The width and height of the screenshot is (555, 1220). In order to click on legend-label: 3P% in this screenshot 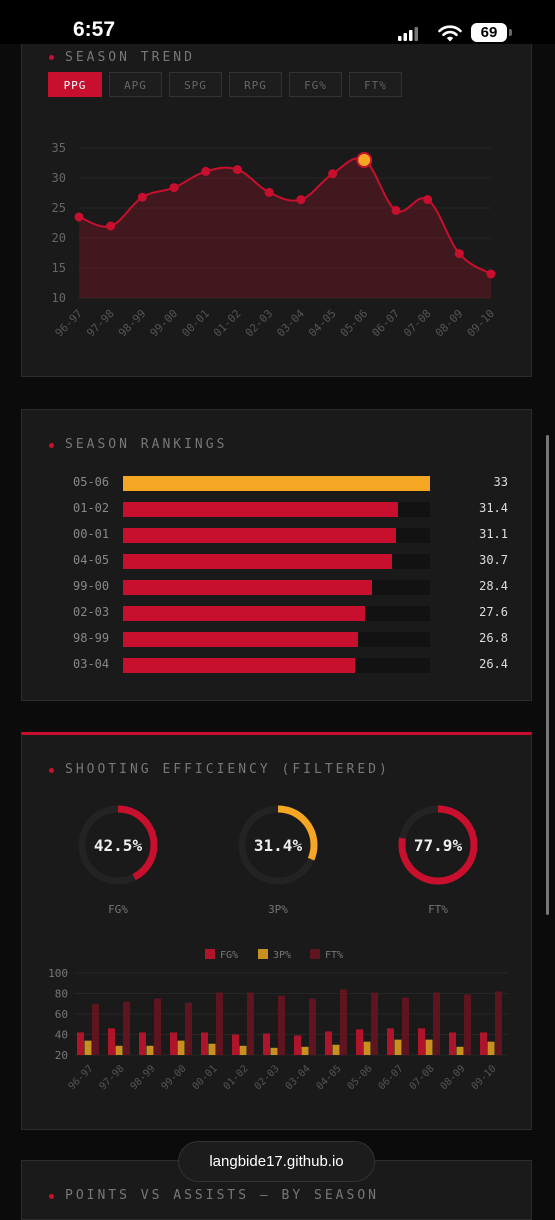, I will do `click(282, 955)`.